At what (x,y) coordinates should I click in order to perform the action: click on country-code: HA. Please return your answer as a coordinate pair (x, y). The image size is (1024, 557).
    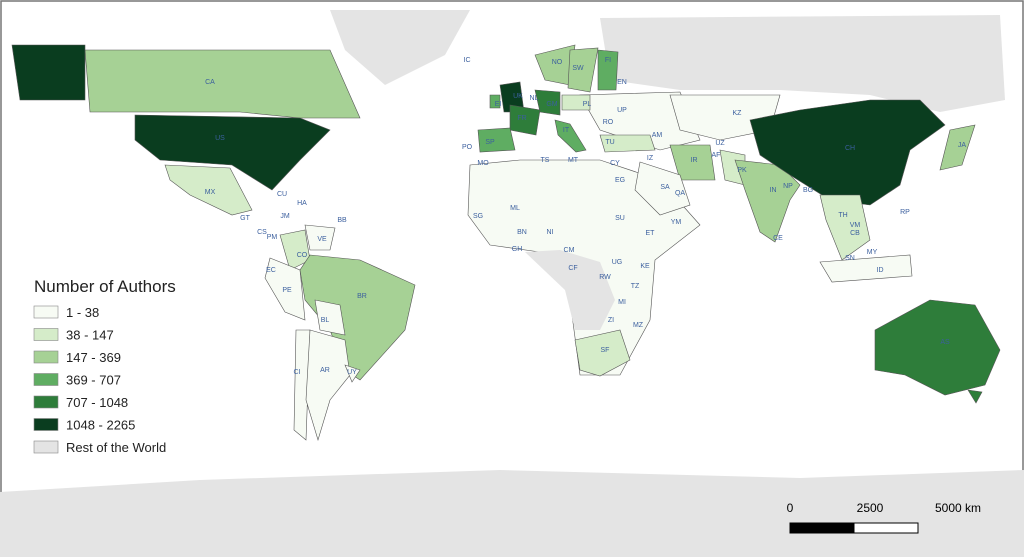
    Looking at the image, I should click on (302, 203).